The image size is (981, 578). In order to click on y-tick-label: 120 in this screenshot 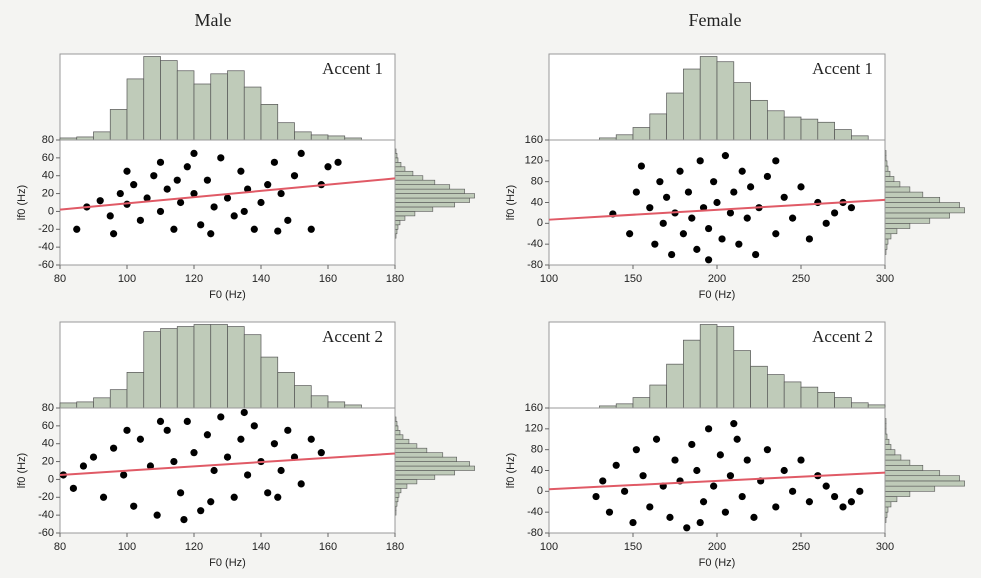, I will do `click(534, 429)`.